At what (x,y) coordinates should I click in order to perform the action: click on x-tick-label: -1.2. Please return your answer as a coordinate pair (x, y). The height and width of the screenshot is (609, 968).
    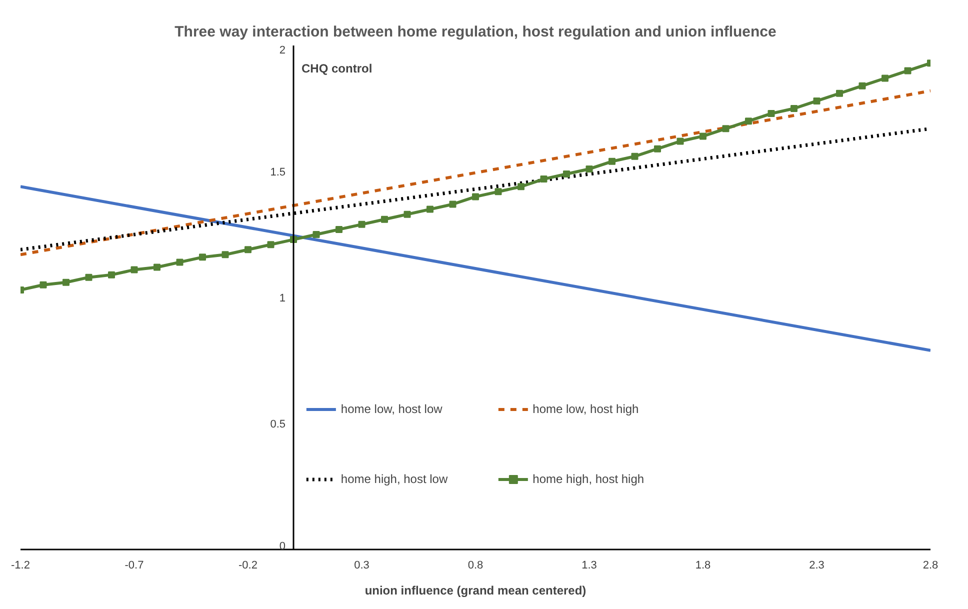
    Looking at the image, I should click on (20, 566).